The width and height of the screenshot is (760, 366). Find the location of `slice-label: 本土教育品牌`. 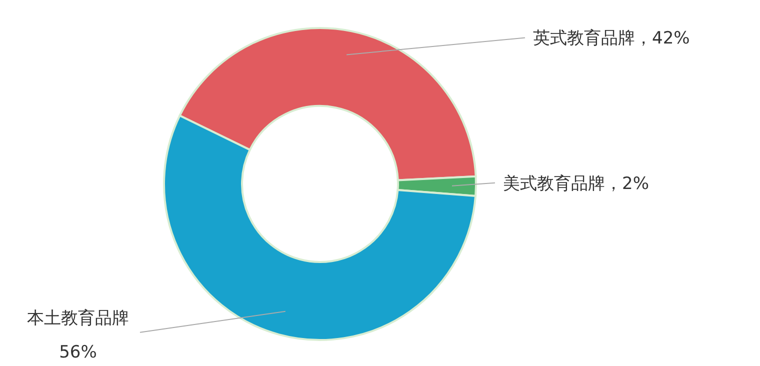

slice-label: 本土教育品牌 is located at coordinates (78, 318).